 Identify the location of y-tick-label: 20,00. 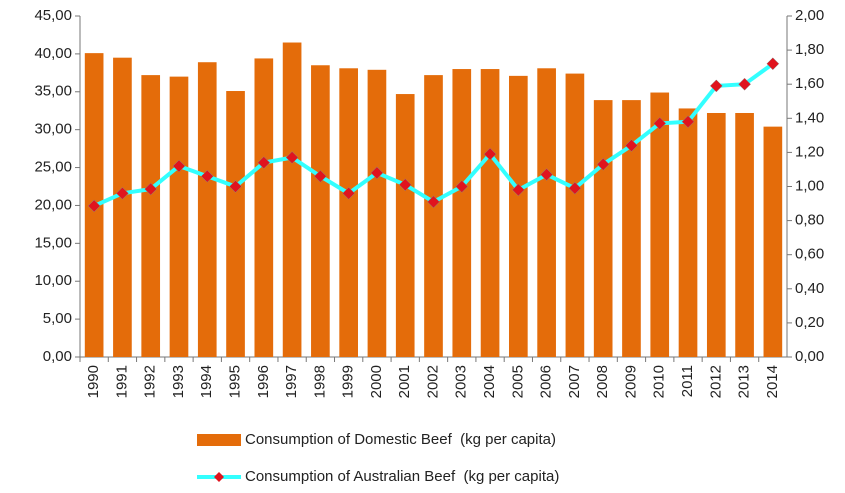
(53, 204).